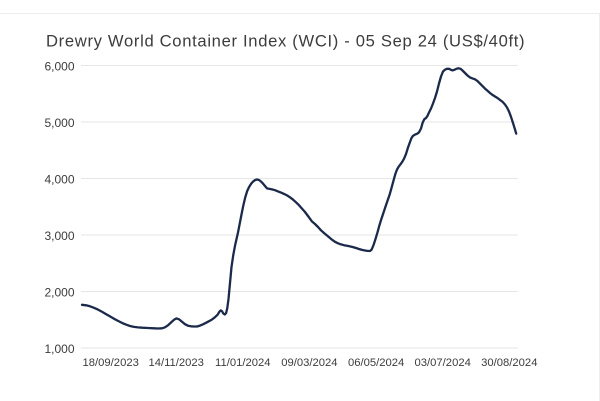 This screenshot has height=401, width=600. I want to click on svg-text: 11/01/2024, so click(242, 363).